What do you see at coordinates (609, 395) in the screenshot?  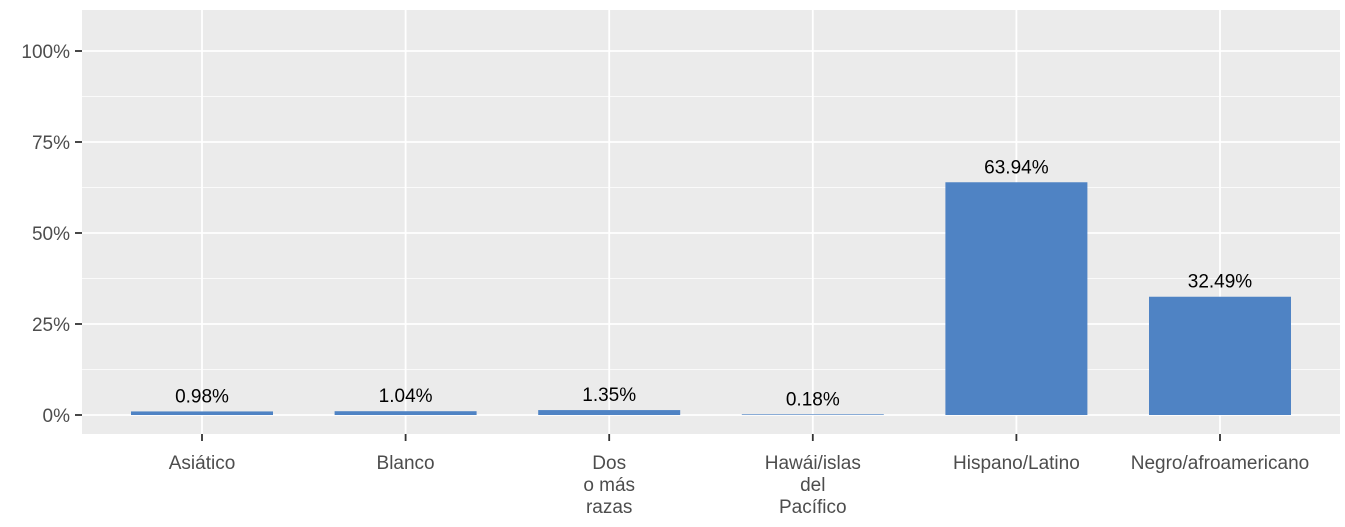 I see `data-label: 1.35%` at bounding box center [609, 395].